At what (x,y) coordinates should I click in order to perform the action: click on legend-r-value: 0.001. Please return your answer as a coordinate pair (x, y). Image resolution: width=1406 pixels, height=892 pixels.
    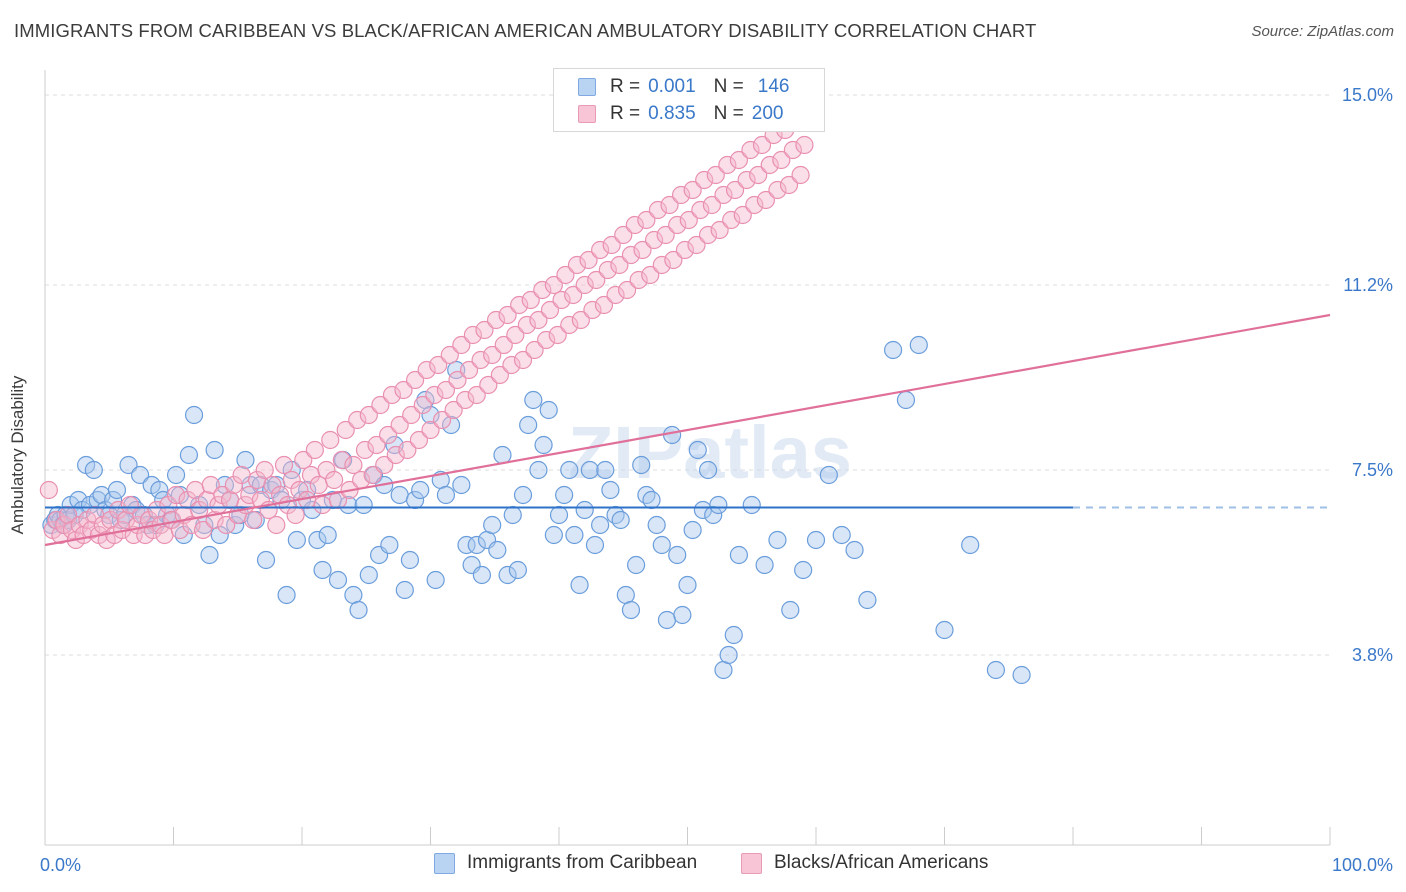
    Looking at the image, I should click on (672, 86).